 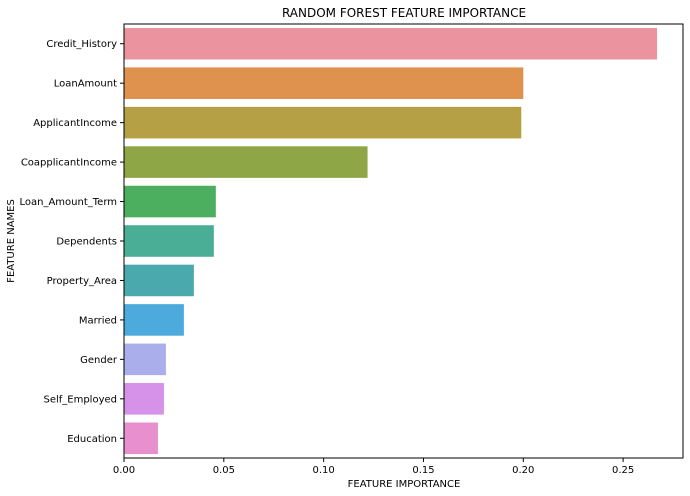 What do you see at coordinates (170, 201) in the screenshot?
I see `bar-loan-amount-term` at bounding box center [170, 201].